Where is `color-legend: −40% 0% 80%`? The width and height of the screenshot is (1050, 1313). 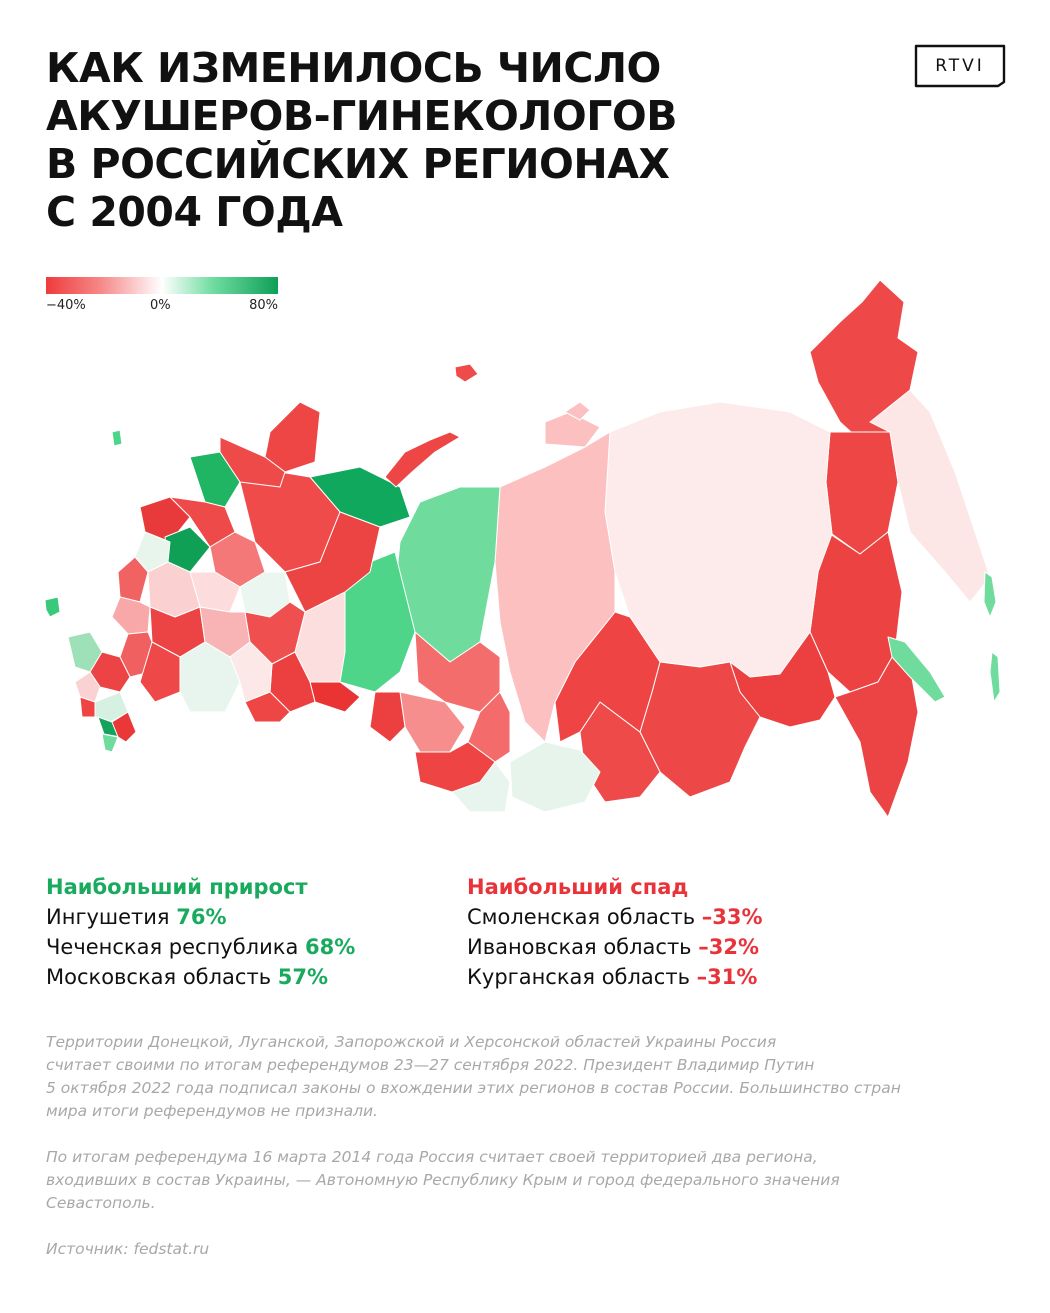
color-legend: −40% 0% 80% is located at coordinates (162, 297).